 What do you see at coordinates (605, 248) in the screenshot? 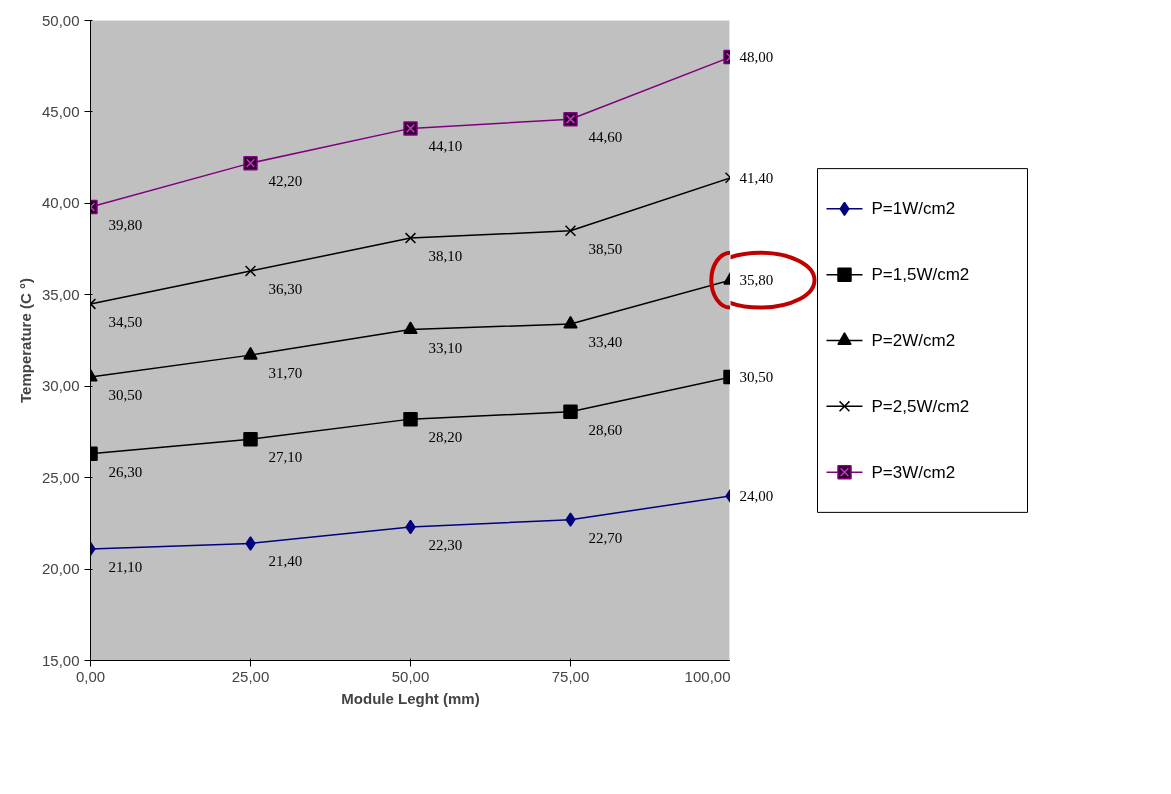
I see `data-label: 38,50` at bounding box center [605, 248].